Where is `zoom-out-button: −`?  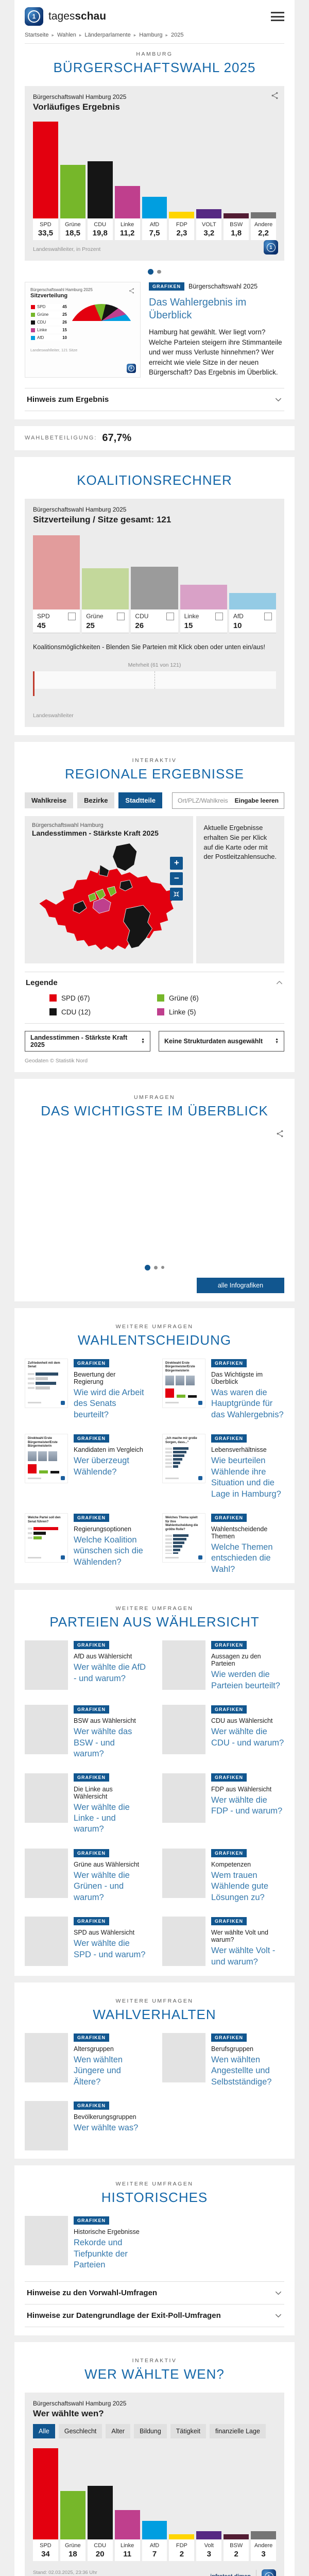
zoom-out-button: − is located at coordinates (176, 878).